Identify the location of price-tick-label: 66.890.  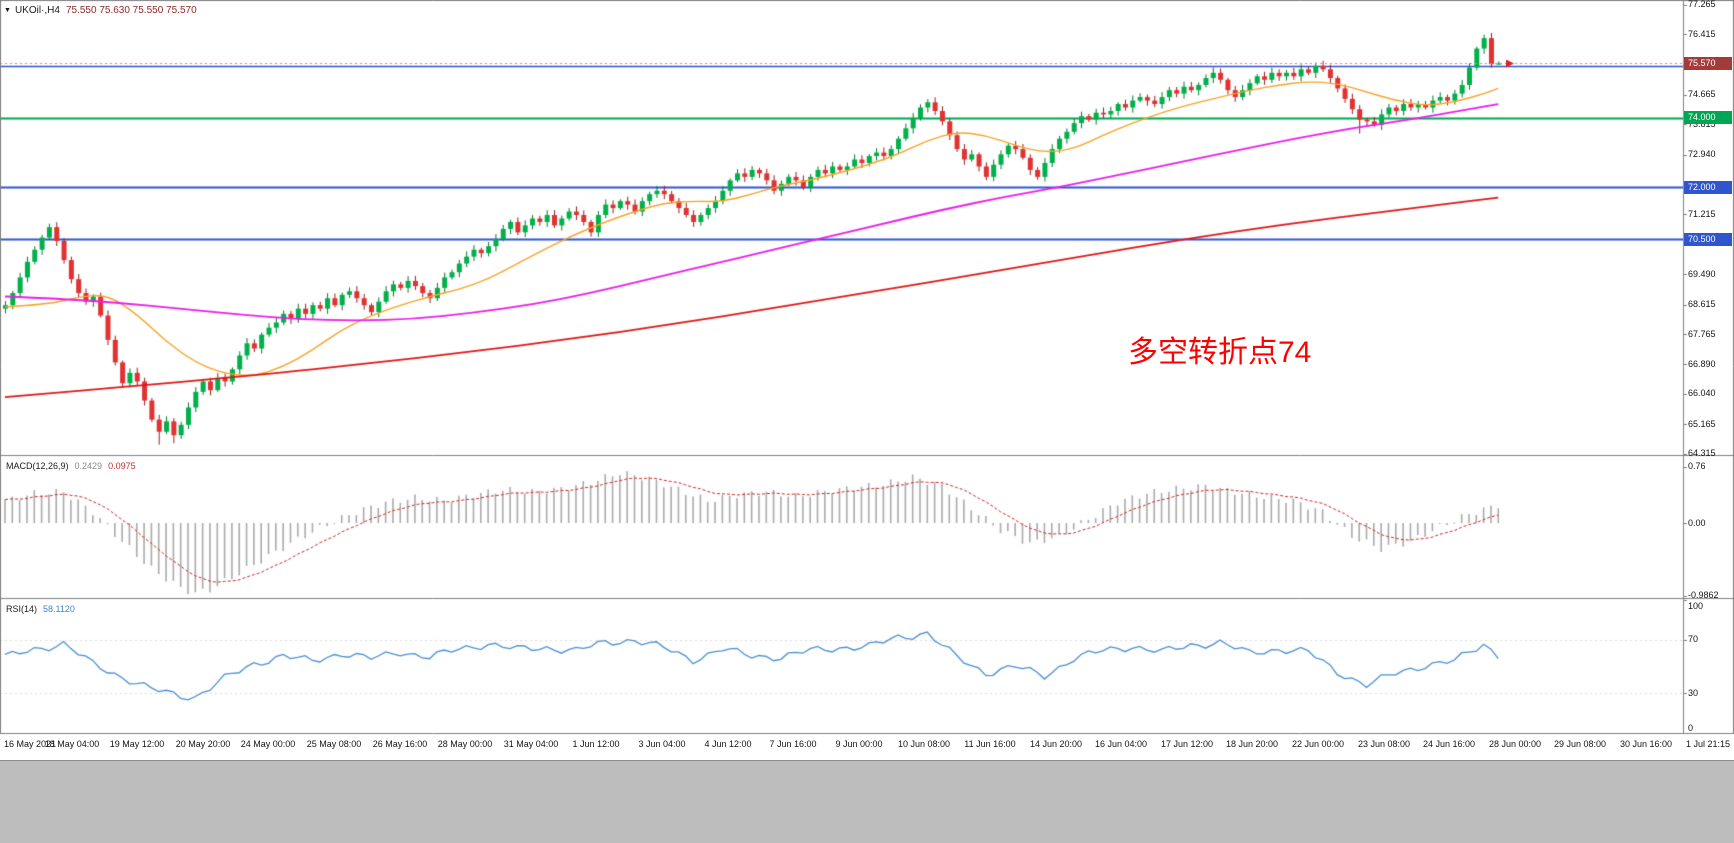
(1702, 363).